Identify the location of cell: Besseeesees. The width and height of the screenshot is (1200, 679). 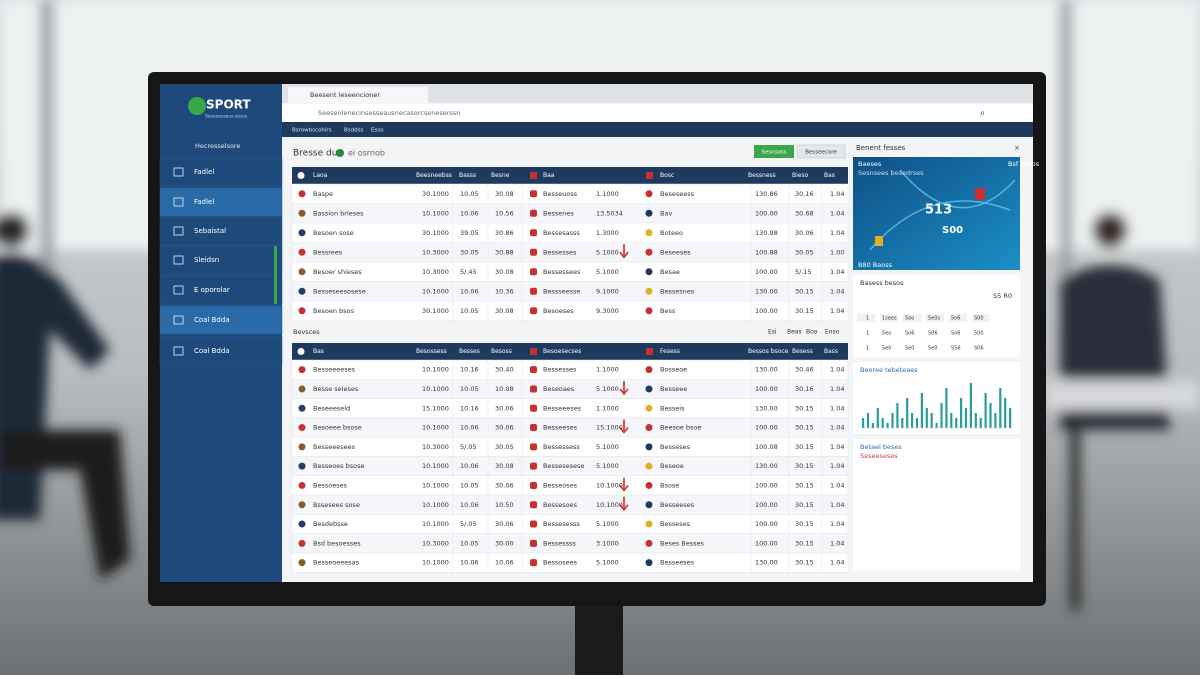
(334, 447).